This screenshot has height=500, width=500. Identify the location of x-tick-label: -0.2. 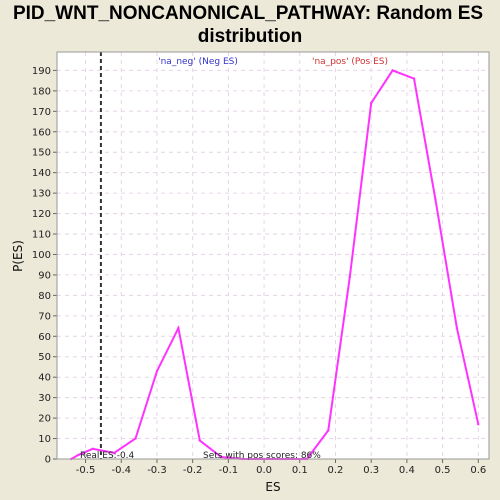
(193, 470).